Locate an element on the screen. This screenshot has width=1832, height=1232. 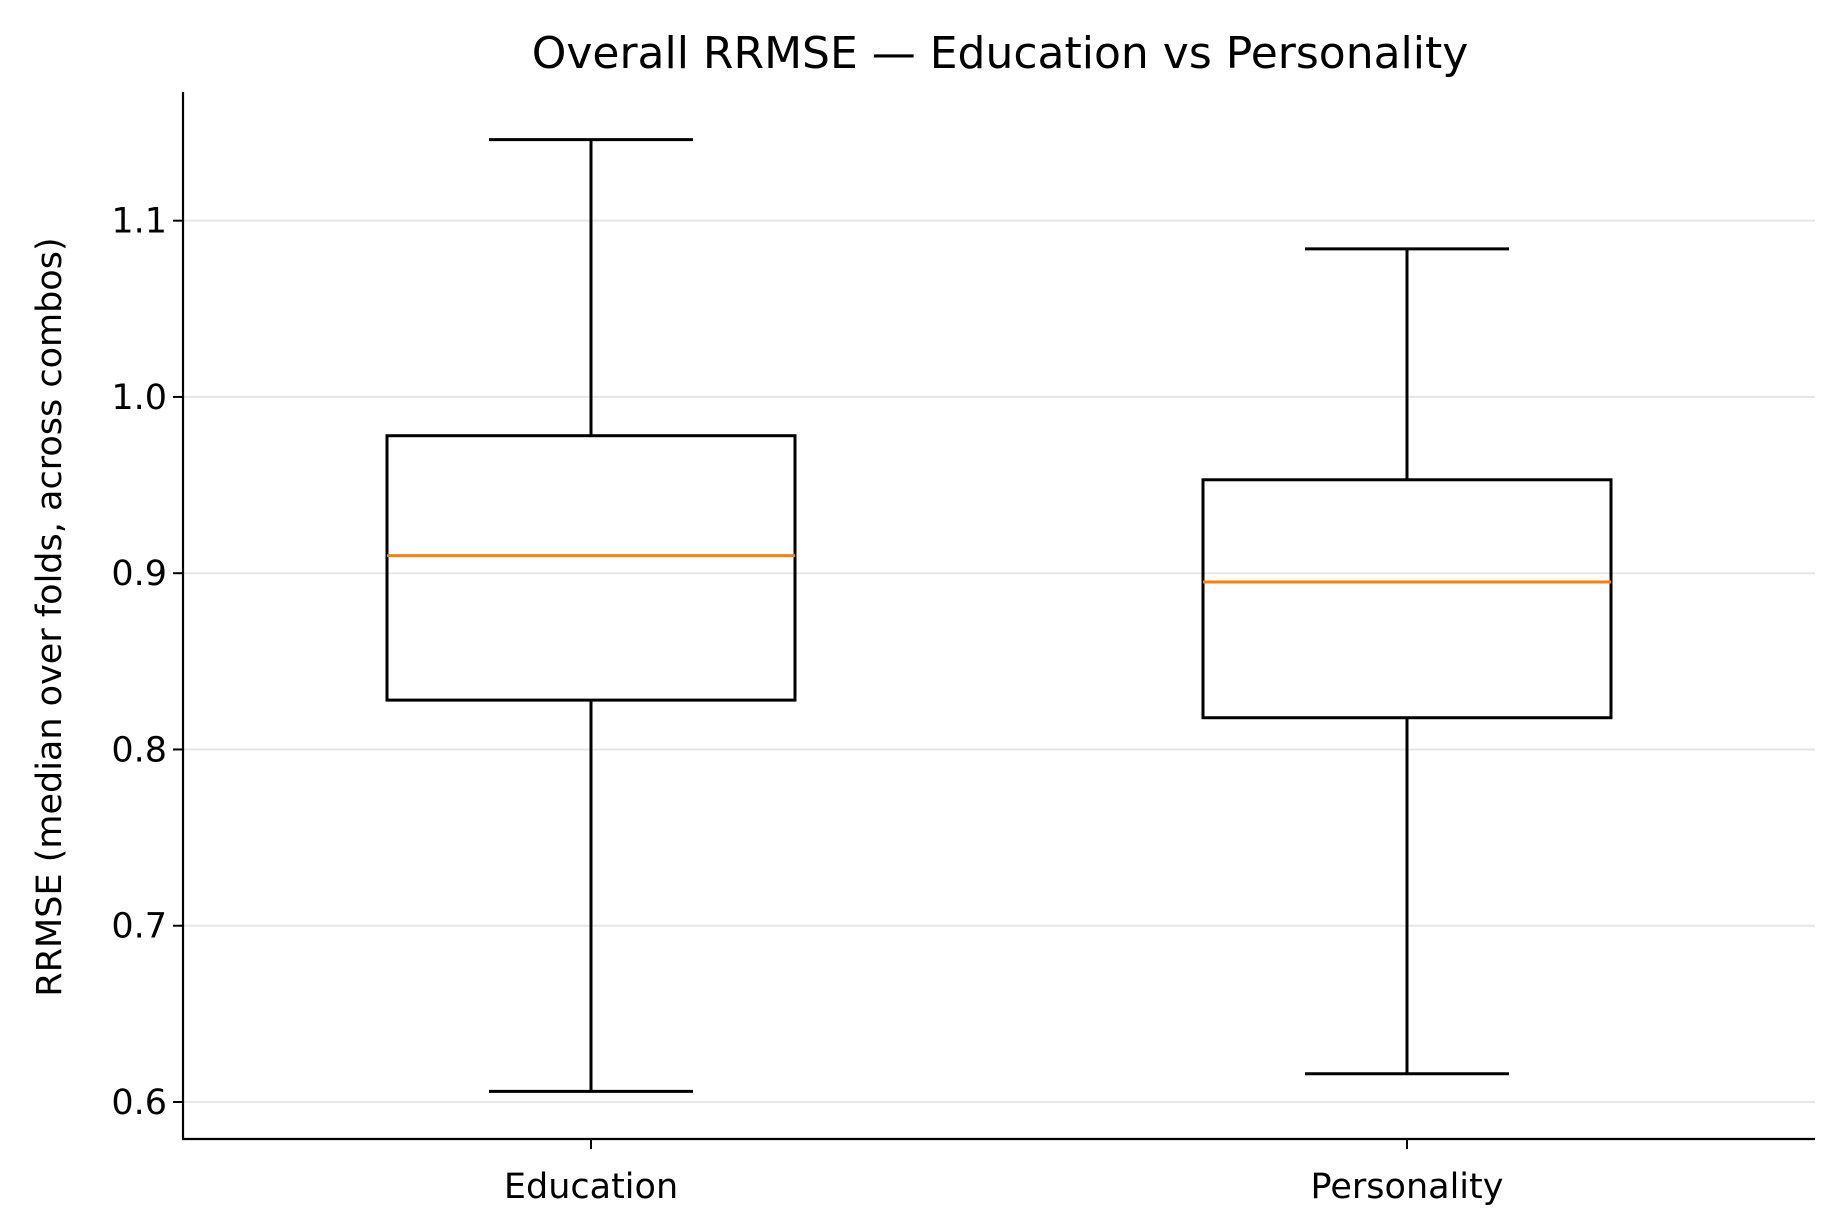
y-axis-label: RRMSE (median over folds, across combos) is located at coordinates (50, 616).